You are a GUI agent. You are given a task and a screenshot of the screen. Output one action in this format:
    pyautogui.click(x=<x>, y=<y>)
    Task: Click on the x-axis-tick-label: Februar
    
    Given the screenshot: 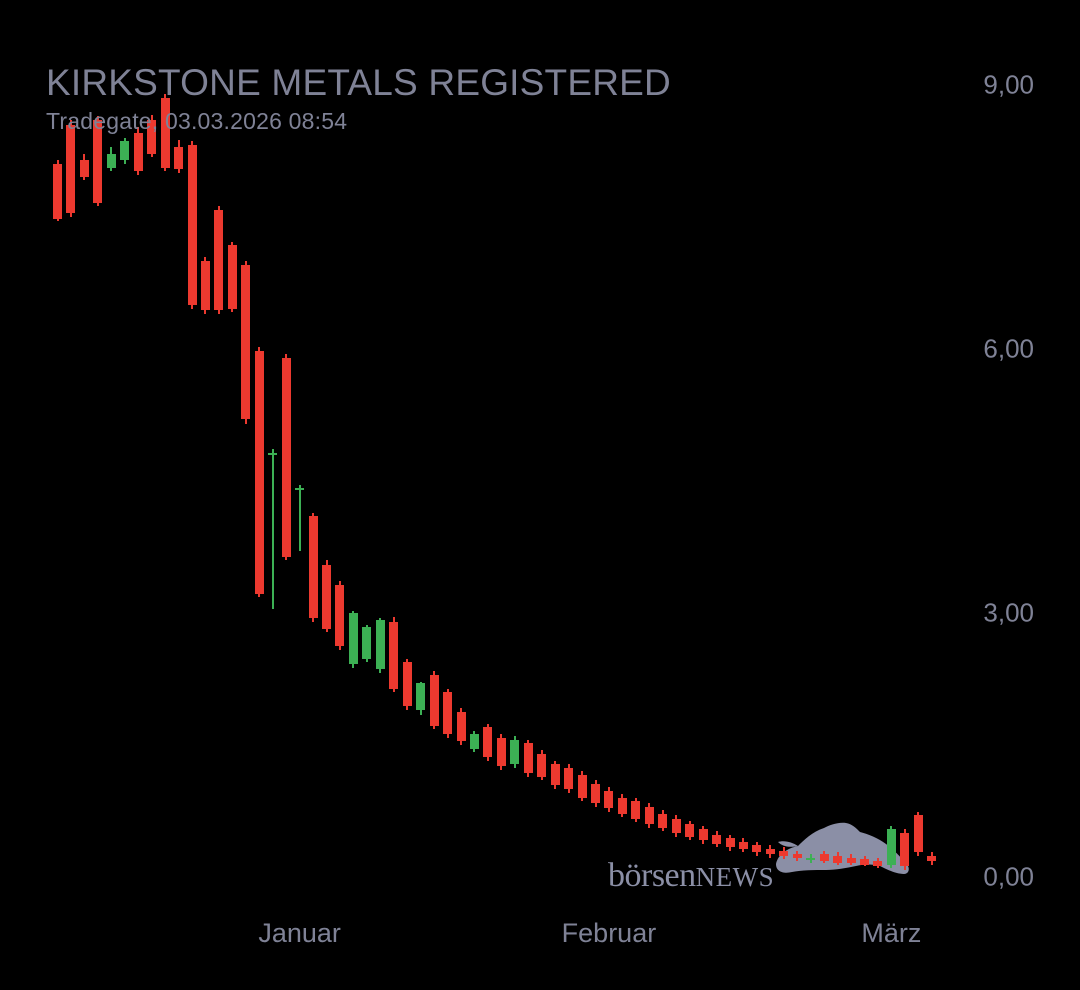 What is the action you would take?
    pyautogui.click(x=609, y=933)
    